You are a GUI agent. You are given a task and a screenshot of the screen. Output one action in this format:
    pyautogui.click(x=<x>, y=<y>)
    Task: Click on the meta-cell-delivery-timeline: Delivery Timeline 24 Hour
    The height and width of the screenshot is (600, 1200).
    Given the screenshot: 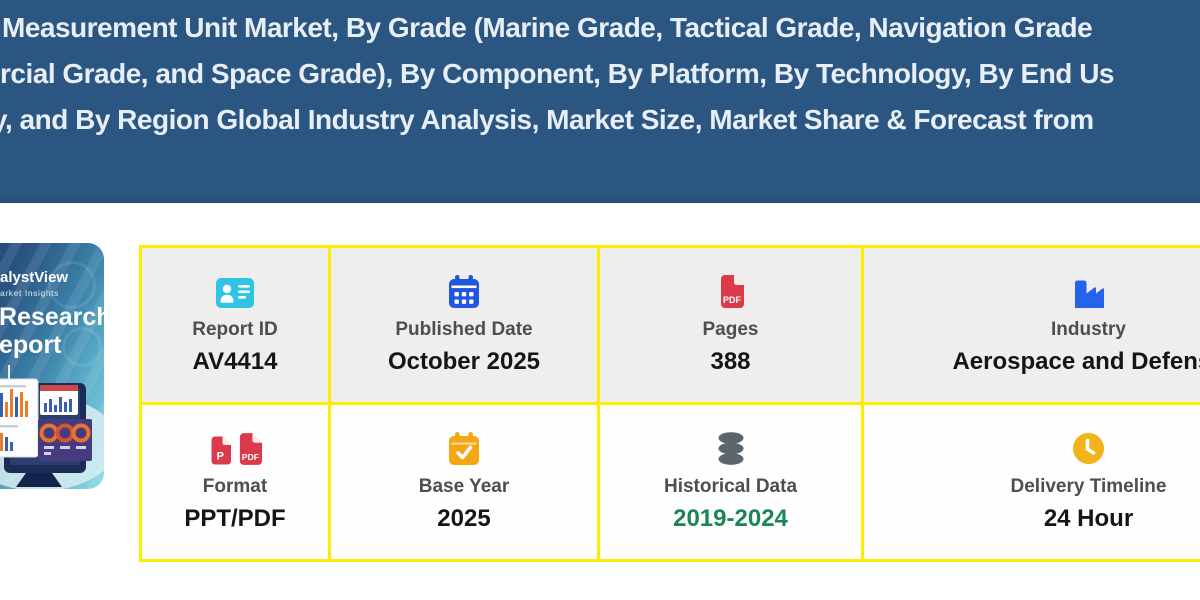 What is the action you would take?
    pyautogui.click(x=1032, y=482)
    